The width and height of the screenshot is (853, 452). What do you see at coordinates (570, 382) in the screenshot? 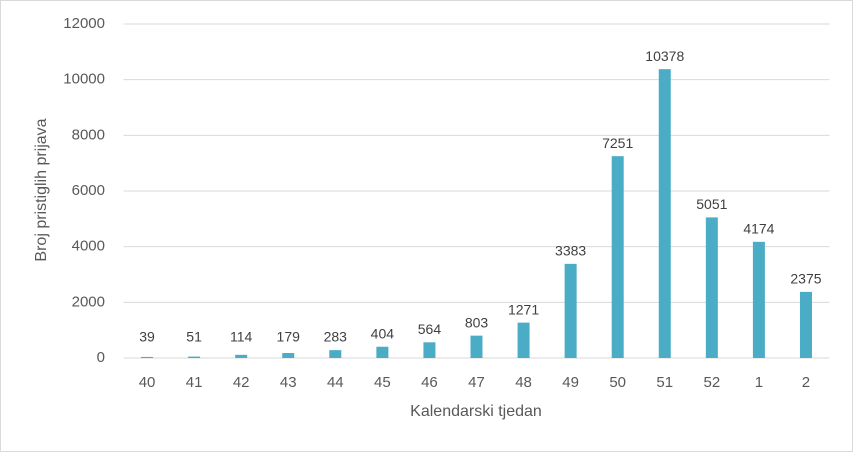
I see `x-tick-label: 49` at bounding box center [570, 382].